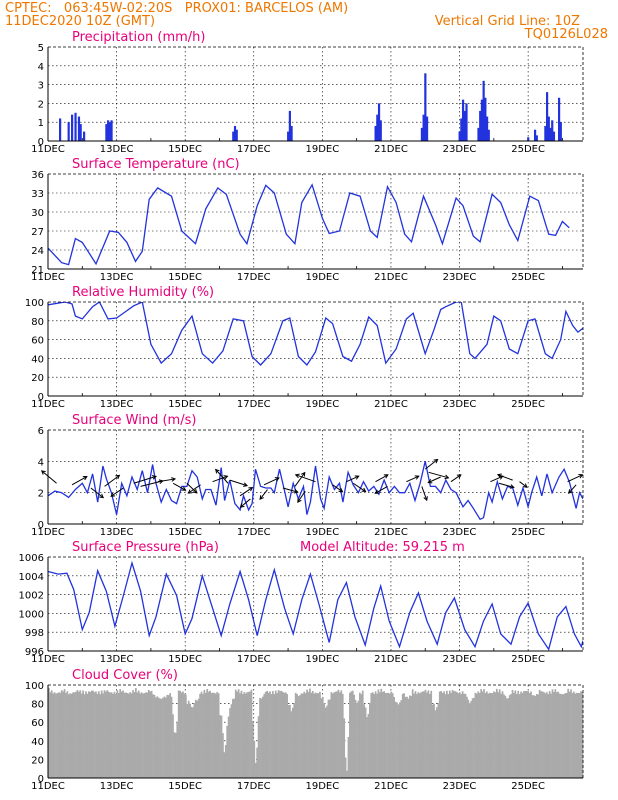 The width and height of the screenshot is (618, 800). Describe the element at coordinates (37, 341) in the screenshot. I see `y-tick-label: 60` at that location.